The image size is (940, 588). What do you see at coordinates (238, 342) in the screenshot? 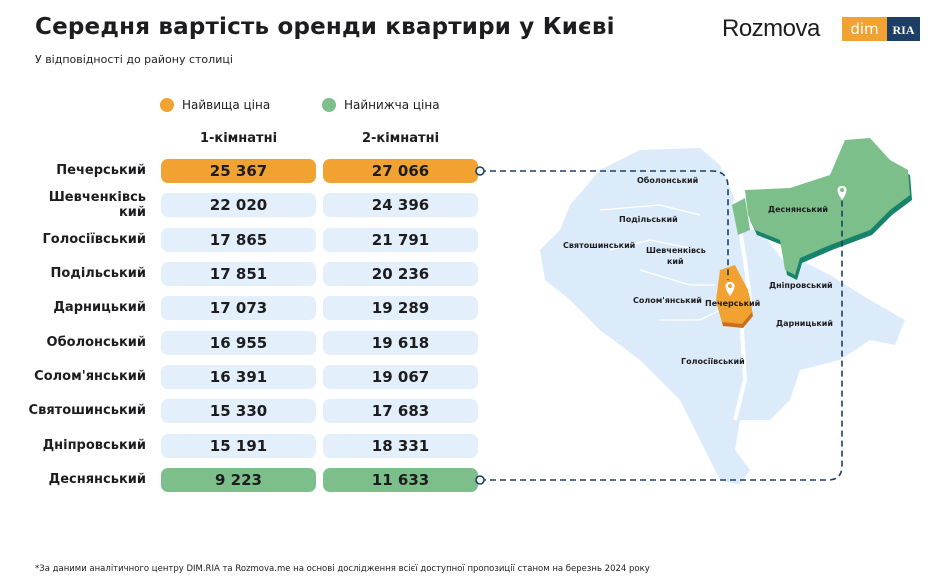
I see `cell-1-room-price: 16 955` at bounding box center [238, 342].